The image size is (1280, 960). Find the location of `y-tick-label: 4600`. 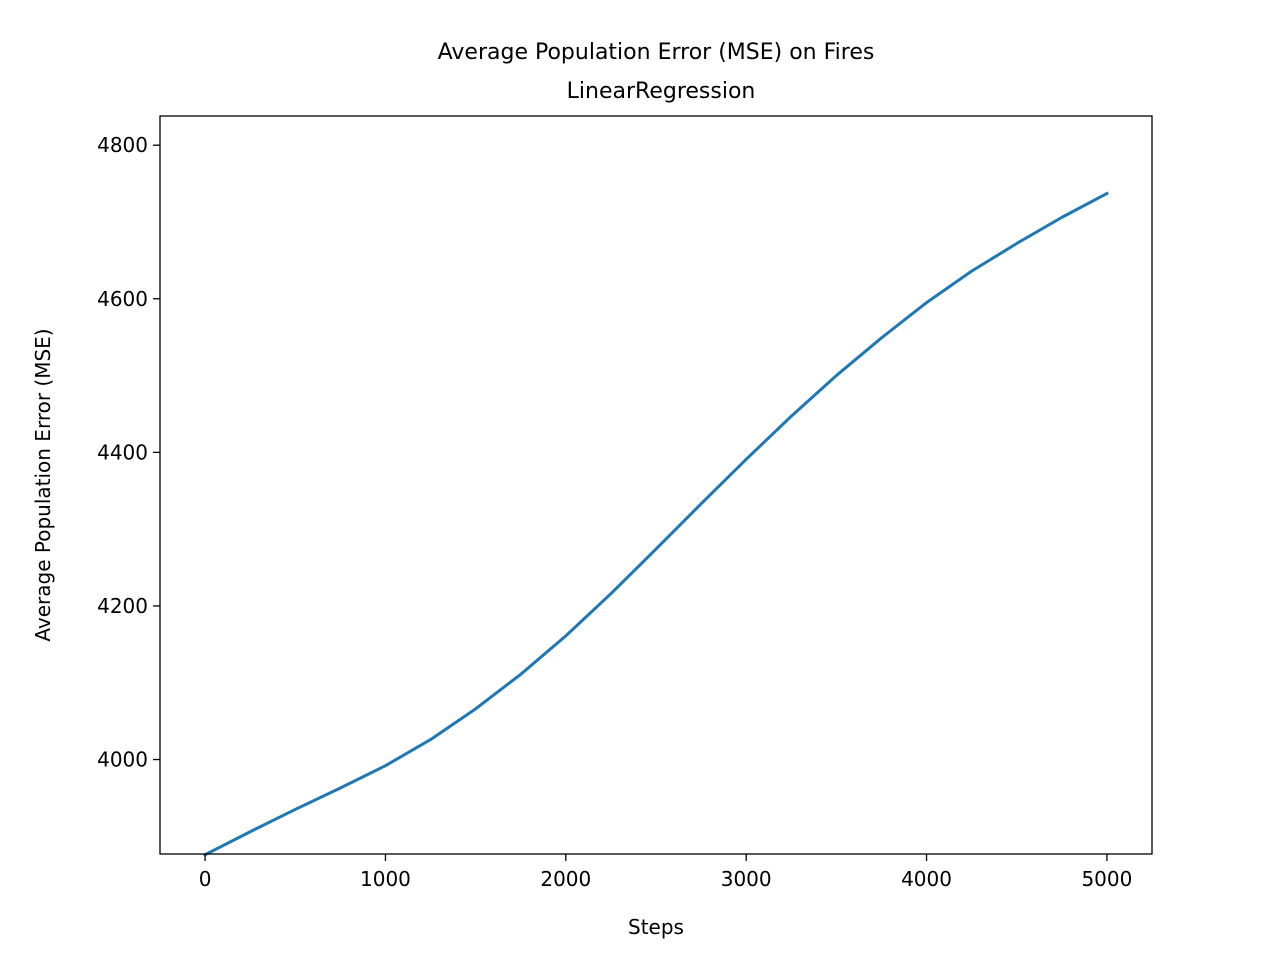

y-tick-label: 4600 is located at coordinates (122, 299).